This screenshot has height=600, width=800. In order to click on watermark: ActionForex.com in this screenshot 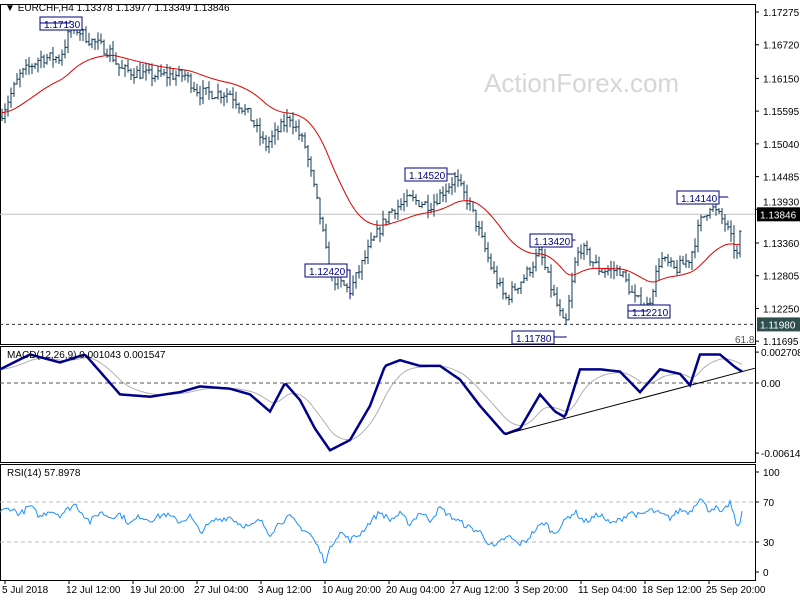, I will do `click(582, 83)`.